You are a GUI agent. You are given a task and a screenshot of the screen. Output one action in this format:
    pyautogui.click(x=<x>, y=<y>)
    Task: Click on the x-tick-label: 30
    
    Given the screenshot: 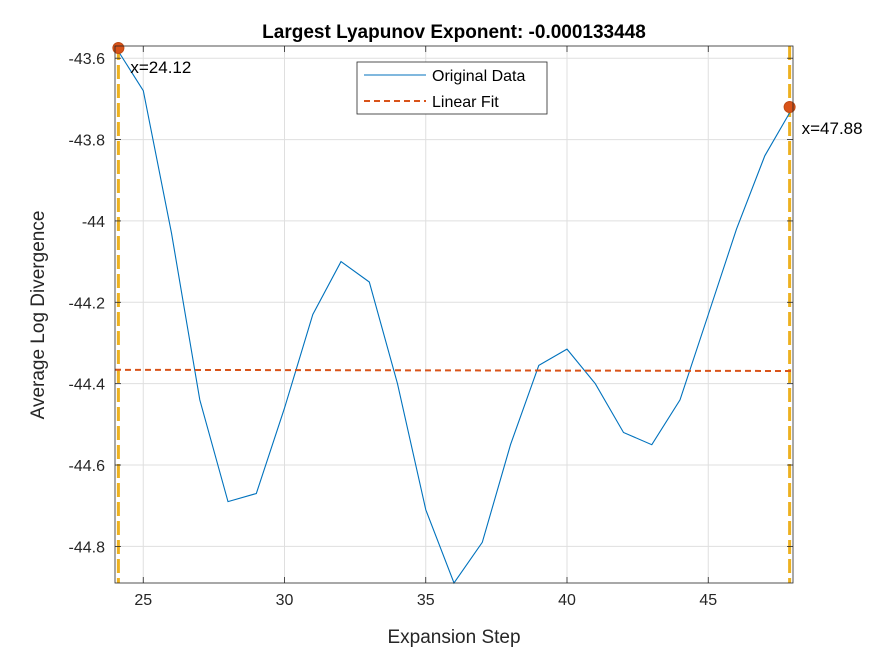 What is the action you would take?
    pyautogui.click(x=285, y=600)
    